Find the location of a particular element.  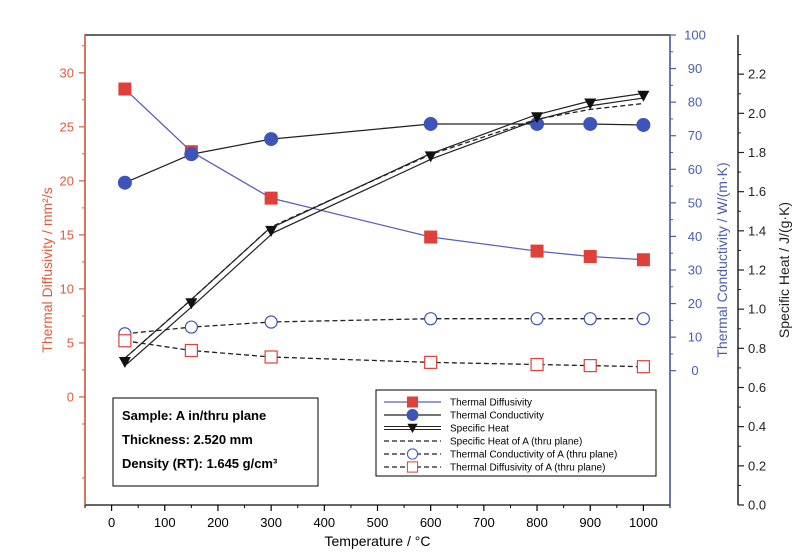

x-axis-tick-label: 200 is located at coordinates (218, 522).